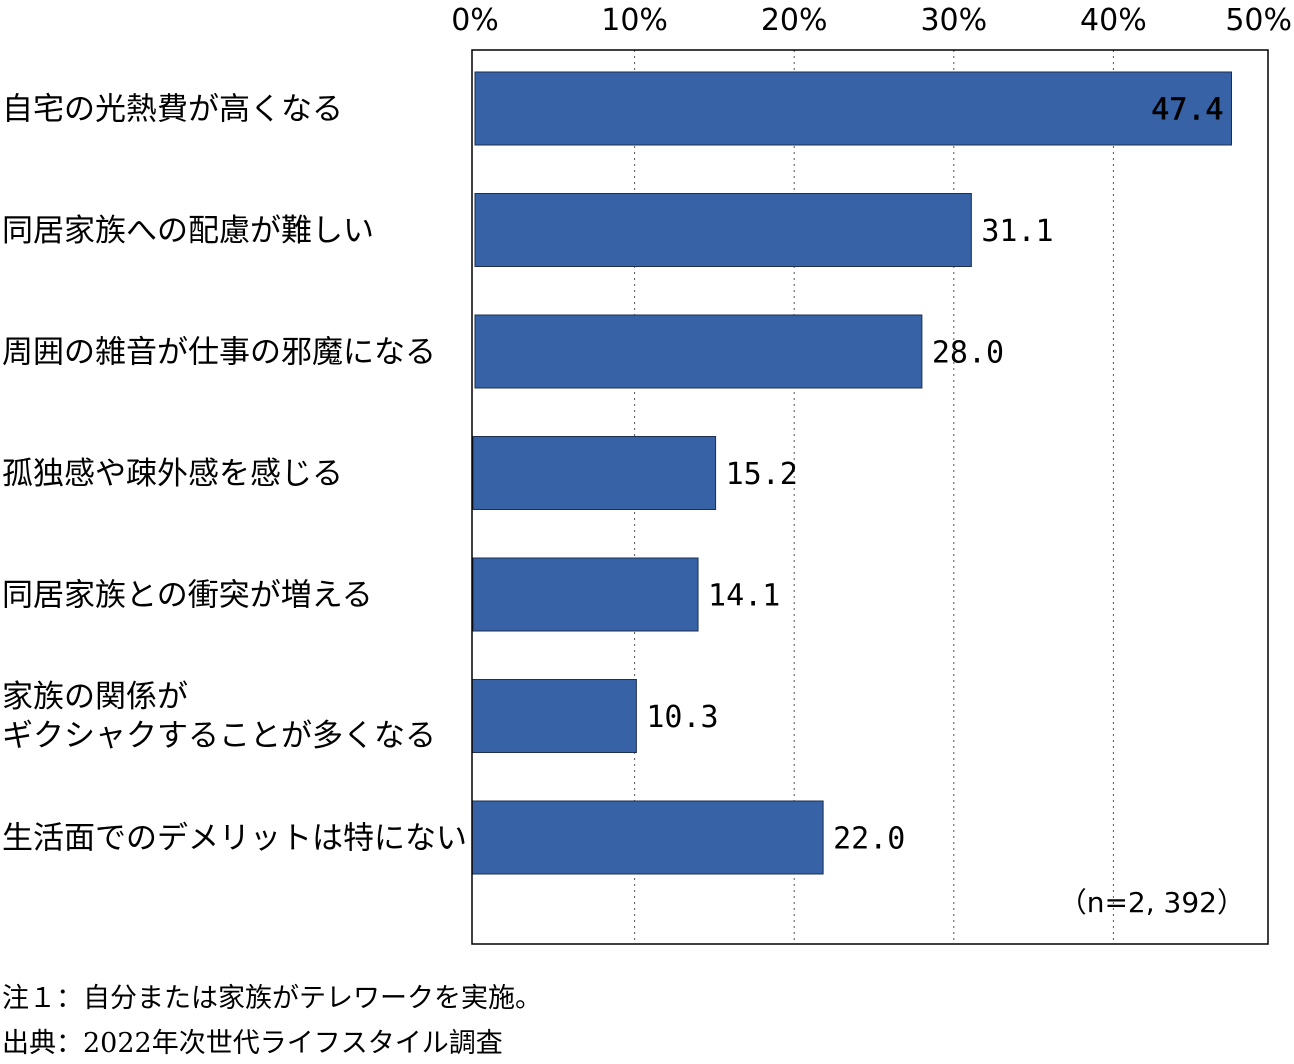 The image size is (1294, 1064). Describe the element at coordinates (762, 474) in the screenshot. I see `data-label: 15.2` at that location.